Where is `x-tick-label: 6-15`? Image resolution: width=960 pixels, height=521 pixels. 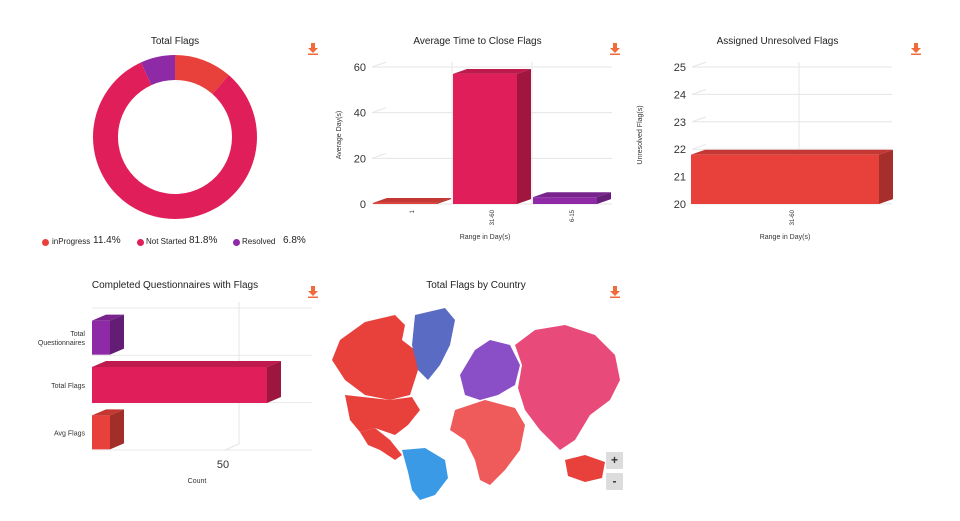
x-tick-label: 6-15 is located at coordinates (573, 215).